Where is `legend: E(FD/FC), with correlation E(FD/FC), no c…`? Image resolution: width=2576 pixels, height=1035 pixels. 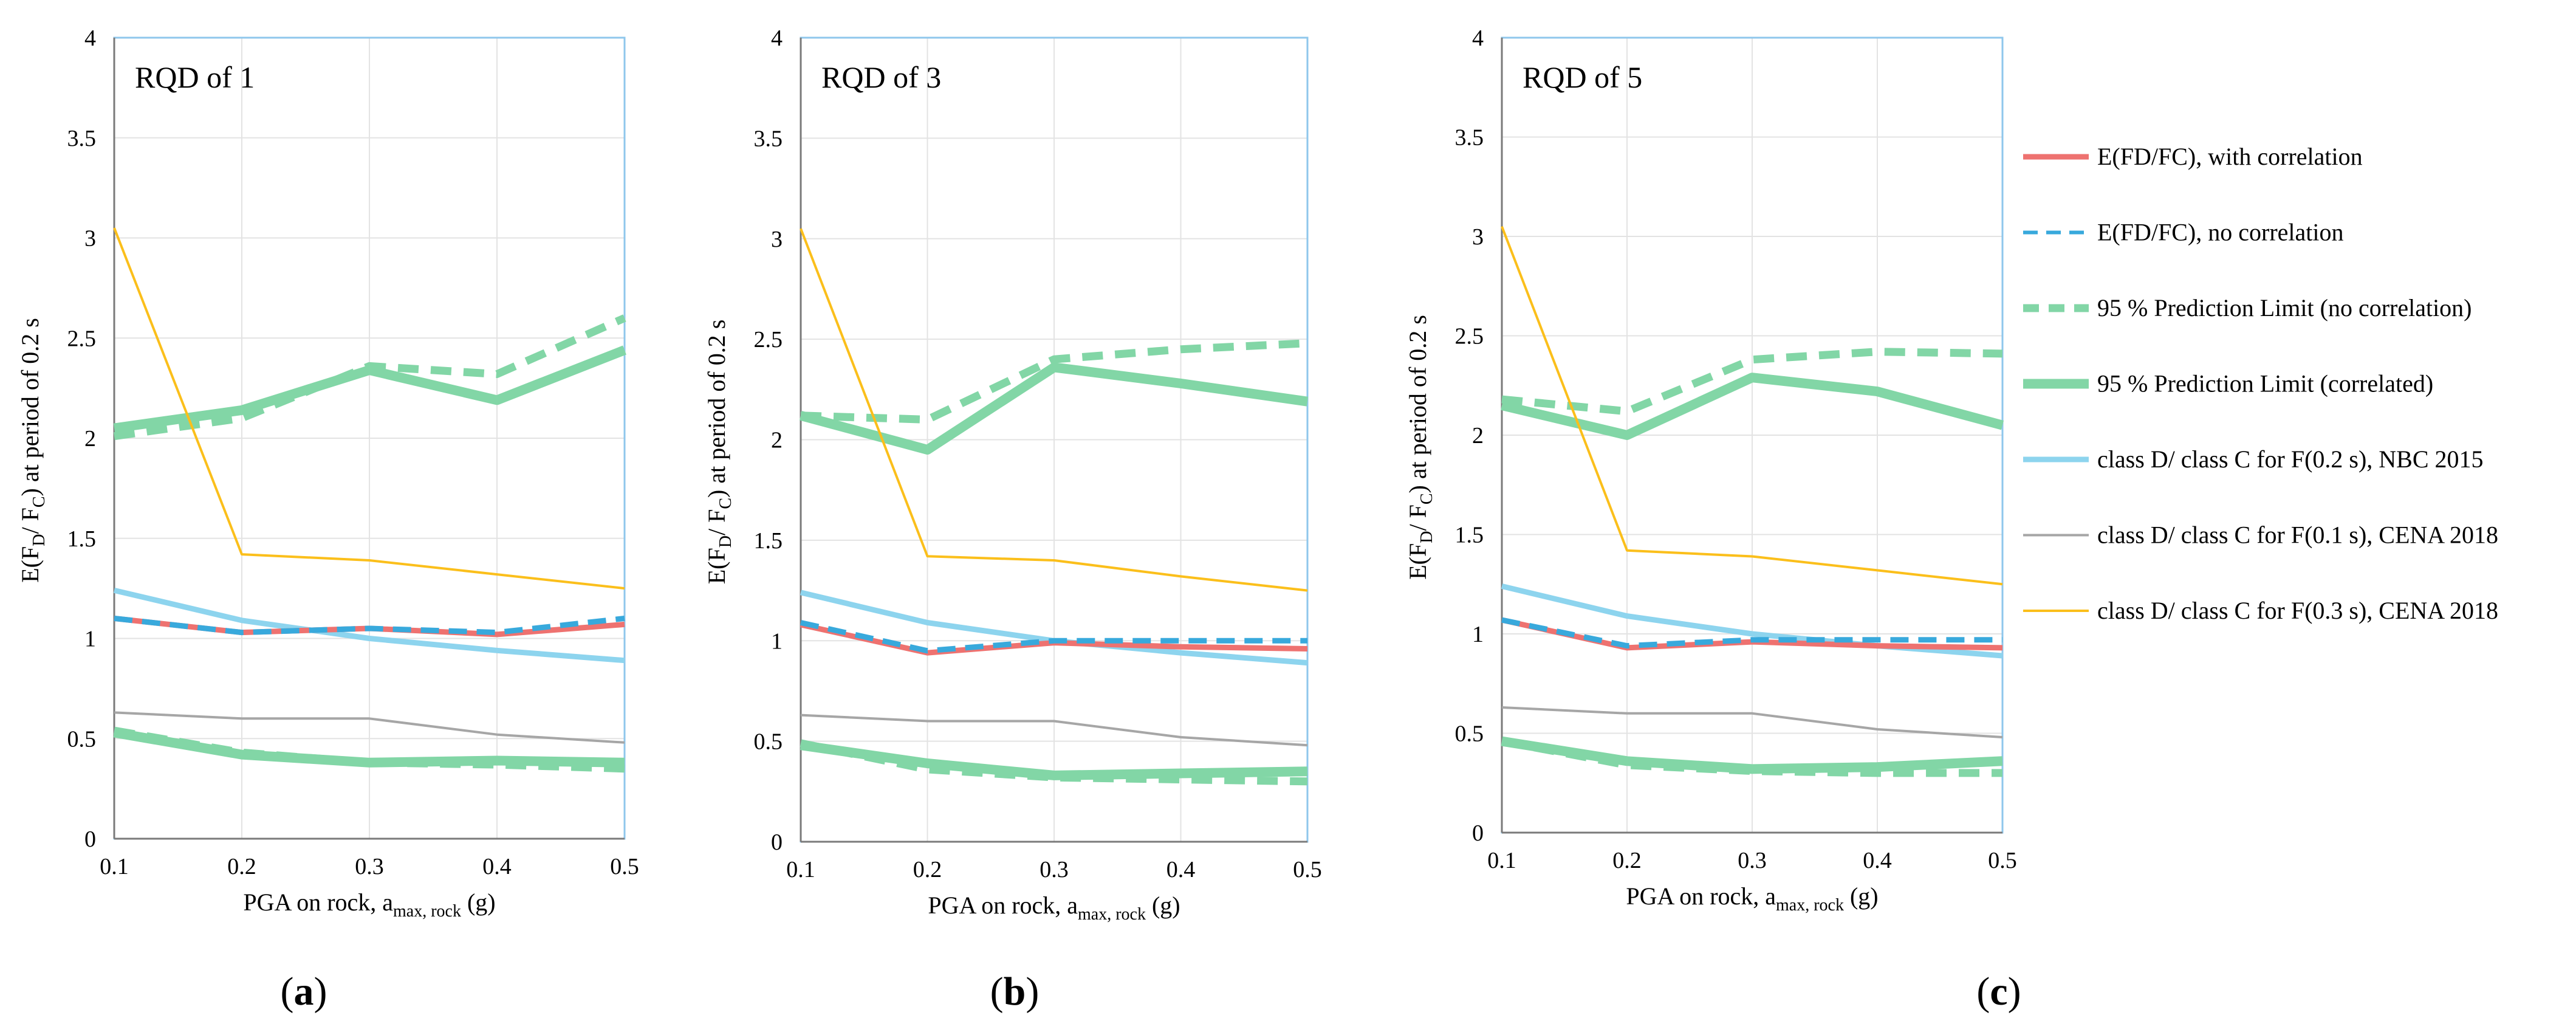
legend: E(FD/FC), with correlation E(FD/FC), no c… is located at coordinates (2260, 383).